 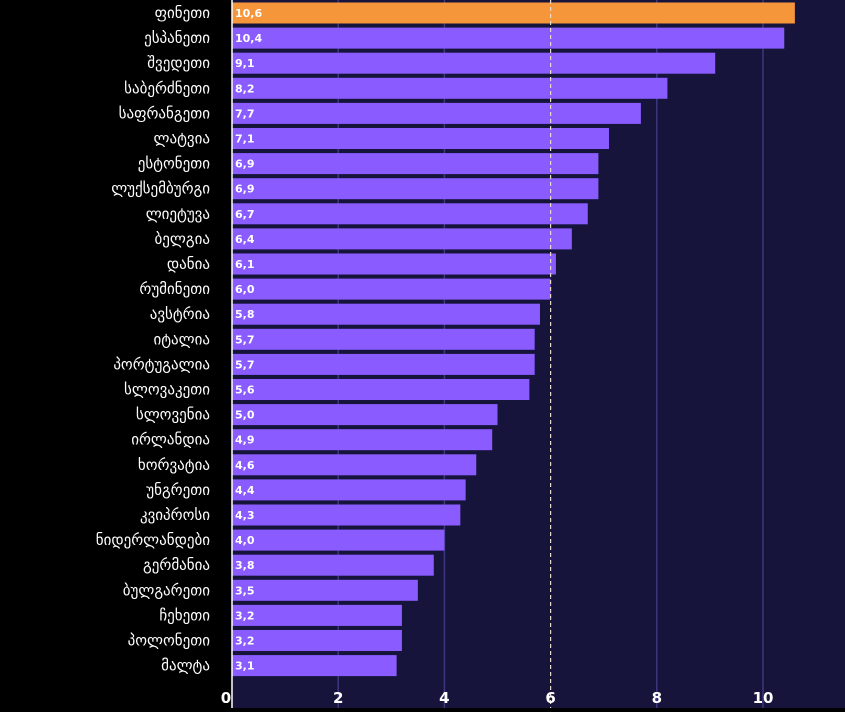 I want to click on category-label: უნგრეთი, so click(x=178, y=490).